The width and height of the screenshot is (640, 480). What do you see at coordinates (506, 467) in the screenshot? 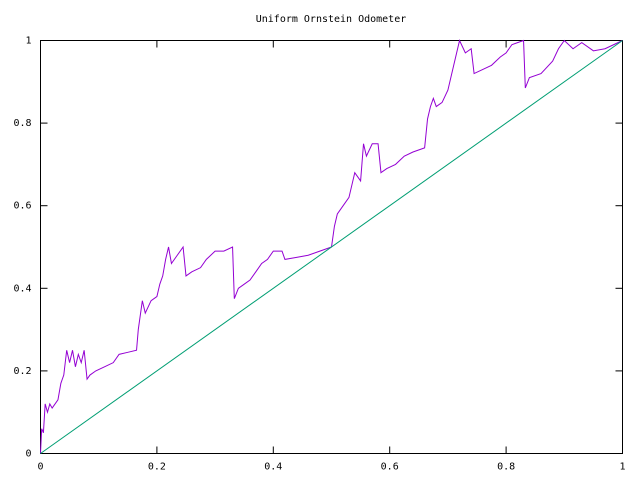
I see `x-tick-label: 0.8` at bounding box center [506, 467].